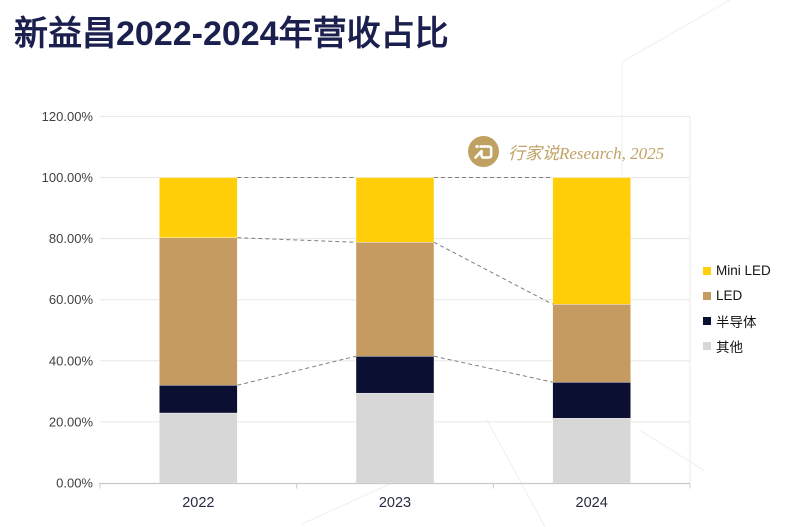 This screenshot has width=800, height=527. Describe the element at coordinates (591, 451) in the screenshot. I see `bar-segment-其他-2024` at that location.